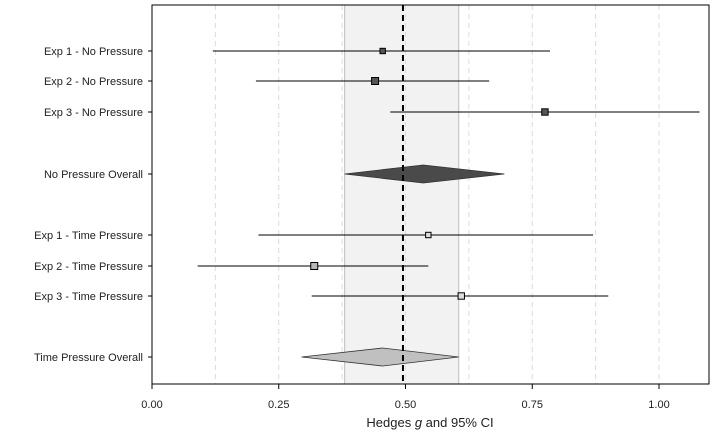 The width and height of the screenshot is (720, 432). I want to click on x-axis-title: Hedges g and 95% CI, so click(429, 422).